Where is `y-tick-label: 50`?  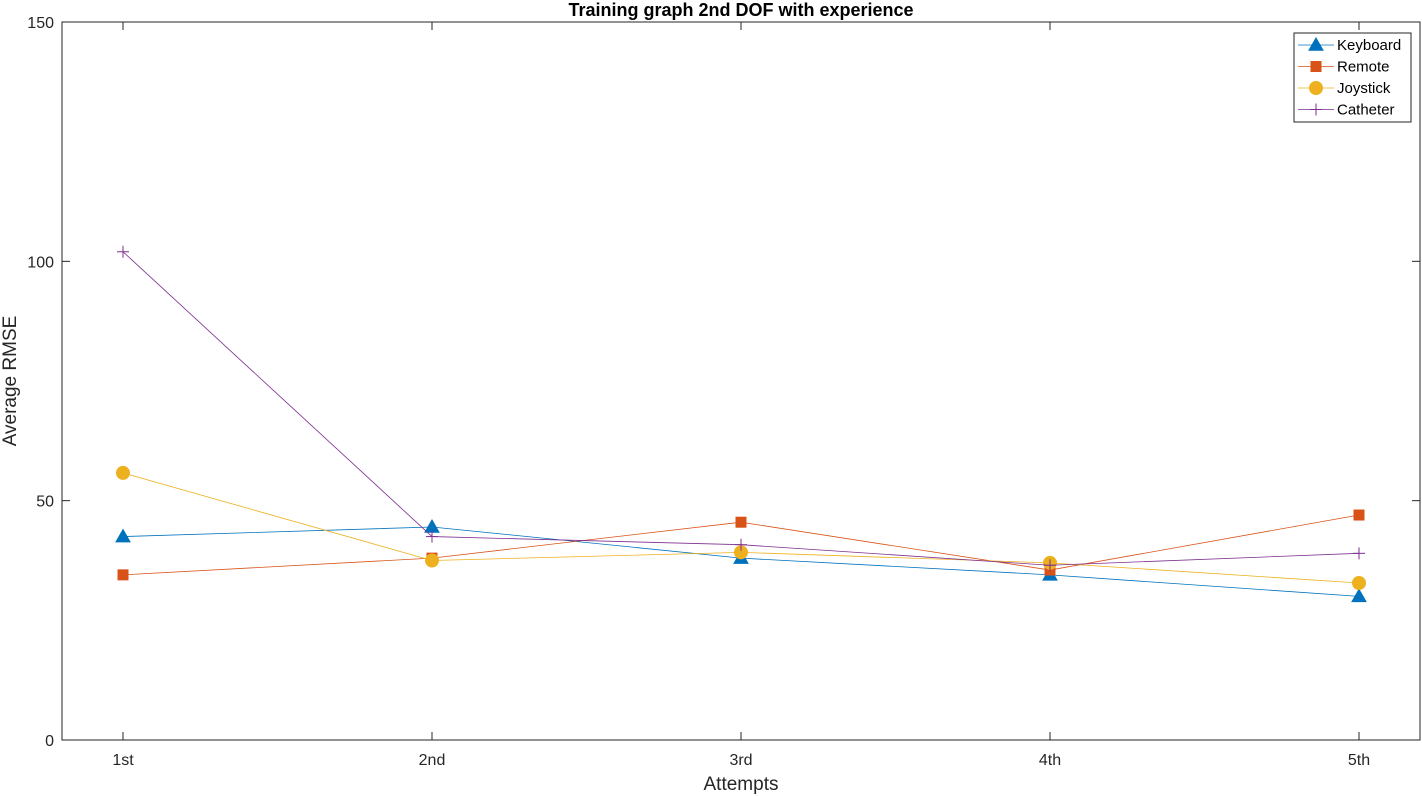 y-tick-label: 50 is located at coordinates (45, 502).